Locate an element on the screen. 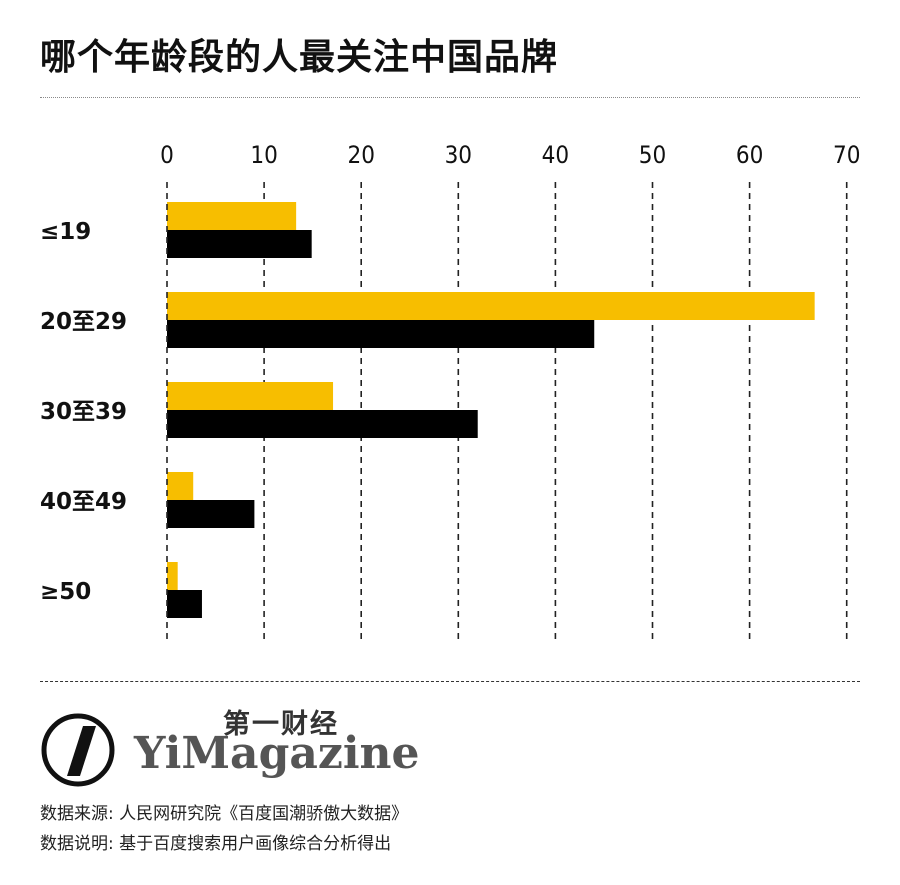  x-tick-label-60: 60 is located at coordinates (749, 155).